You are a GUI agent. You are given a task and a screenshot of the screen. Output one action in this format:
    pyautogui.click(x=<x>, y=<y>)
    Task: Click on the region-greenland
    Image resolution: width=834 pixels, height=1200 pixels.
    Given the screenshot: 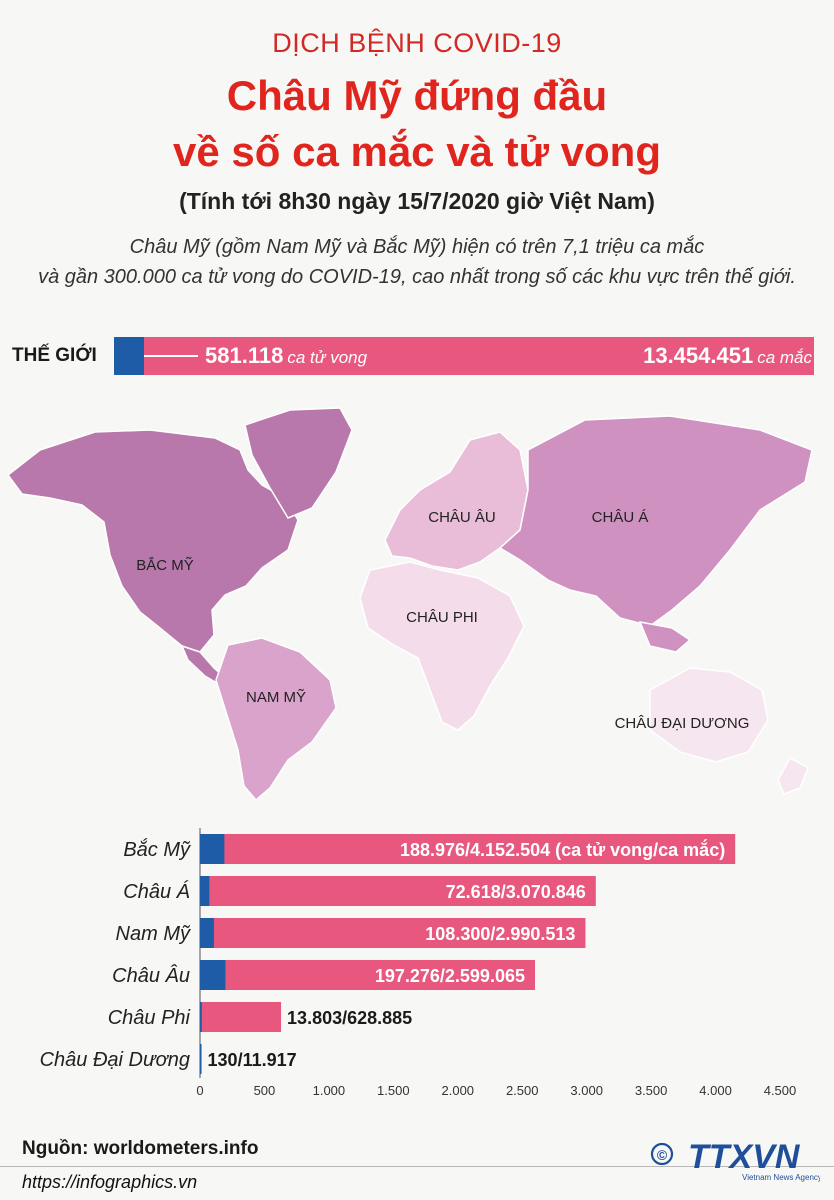 What is the action you would take?
    pyautogui.click(x=298, y=463)
    